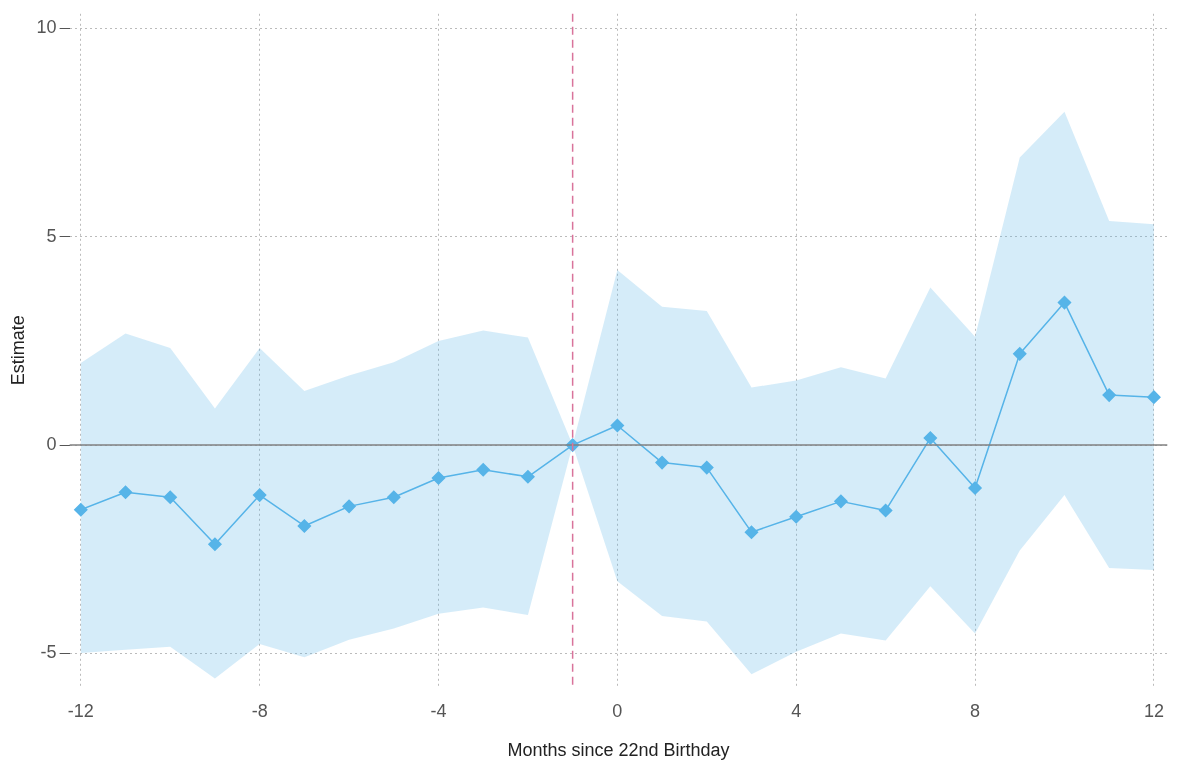 The image size is (1178, 766). What do you see at coordinates (617, 710) in the screenshot?
I see `x-tick-label: 0` at bounding box center [617, 710].